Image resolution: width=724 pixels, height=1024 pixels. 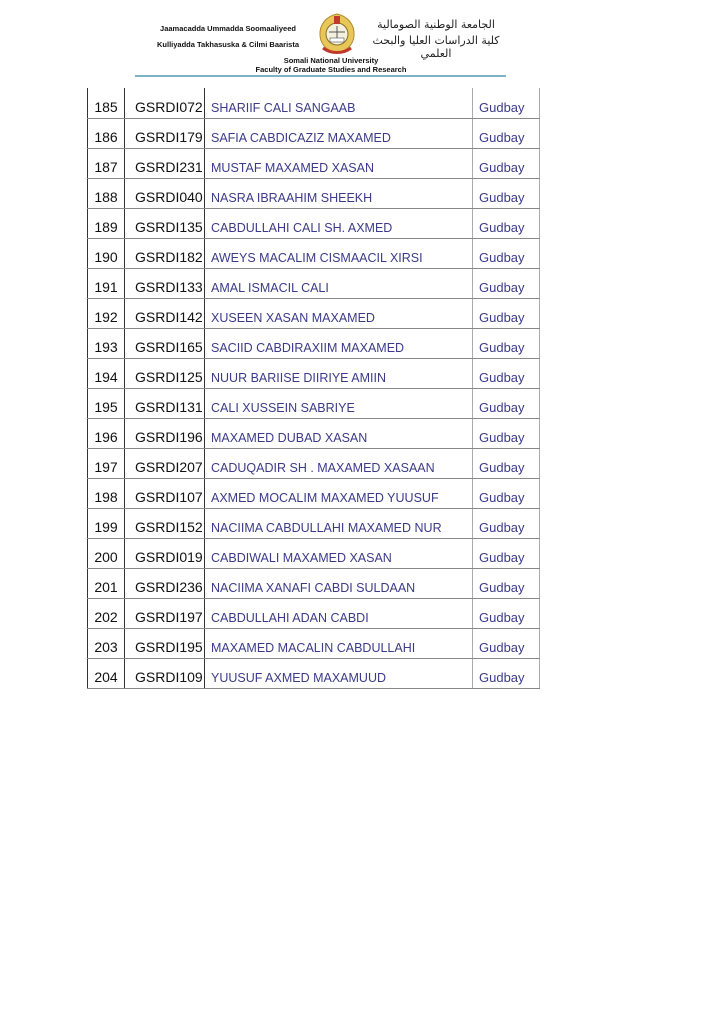 I want to click on row-number: 197, so click(x=106, y=463).